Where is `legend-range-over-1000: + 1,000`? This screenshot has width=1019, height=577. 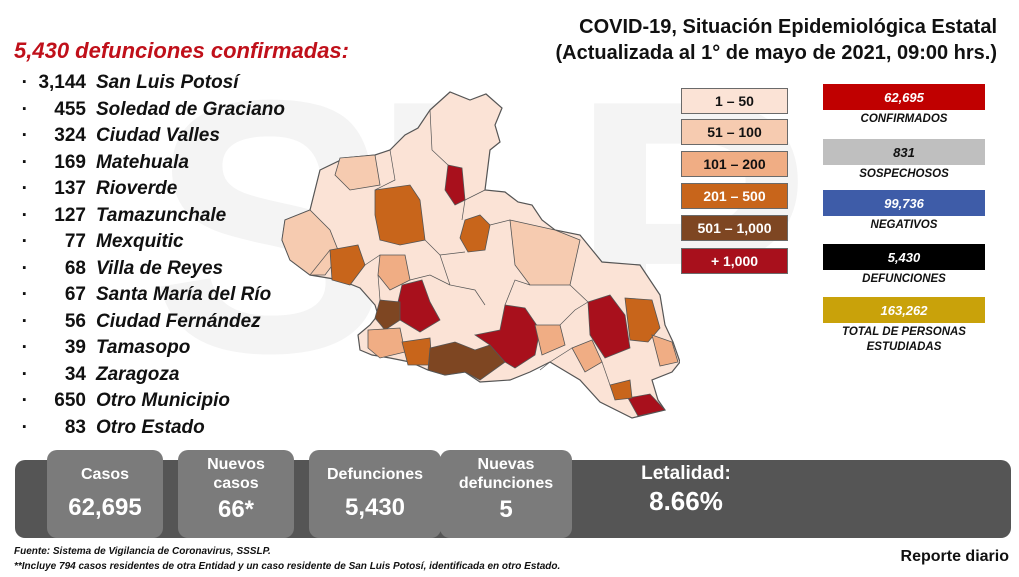
legend-range-over-1000: + 1,000 is located at coordinates (734, 261).